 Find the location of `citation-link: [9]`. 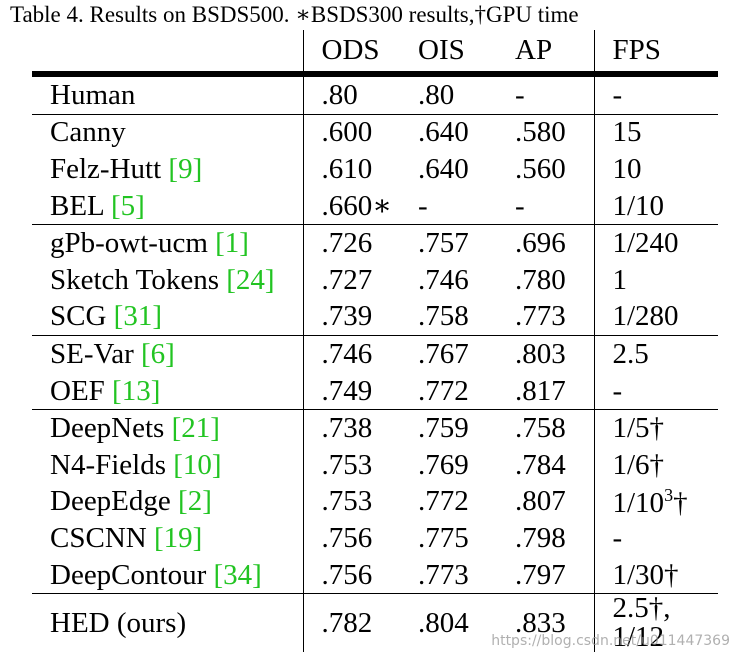

citation-link: [9] is located at coordinates (185, 168).